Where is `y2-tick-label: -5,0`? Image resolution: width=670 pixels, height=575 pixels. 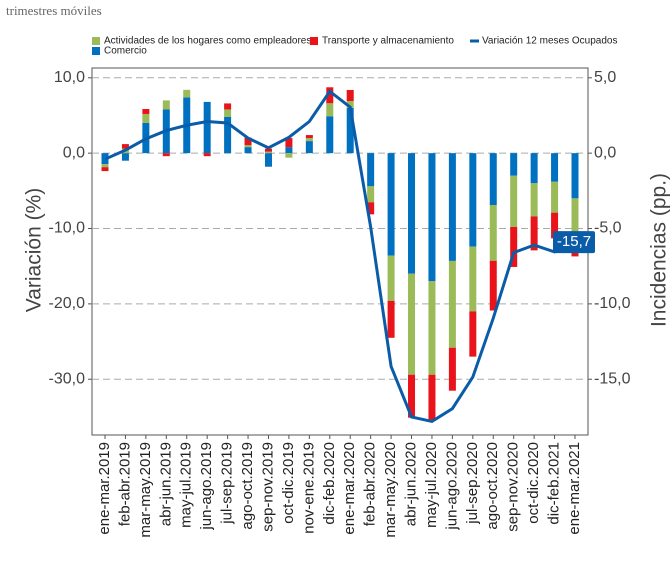
y2-tick-label: -5,0 is located at coordinates (608, 228).